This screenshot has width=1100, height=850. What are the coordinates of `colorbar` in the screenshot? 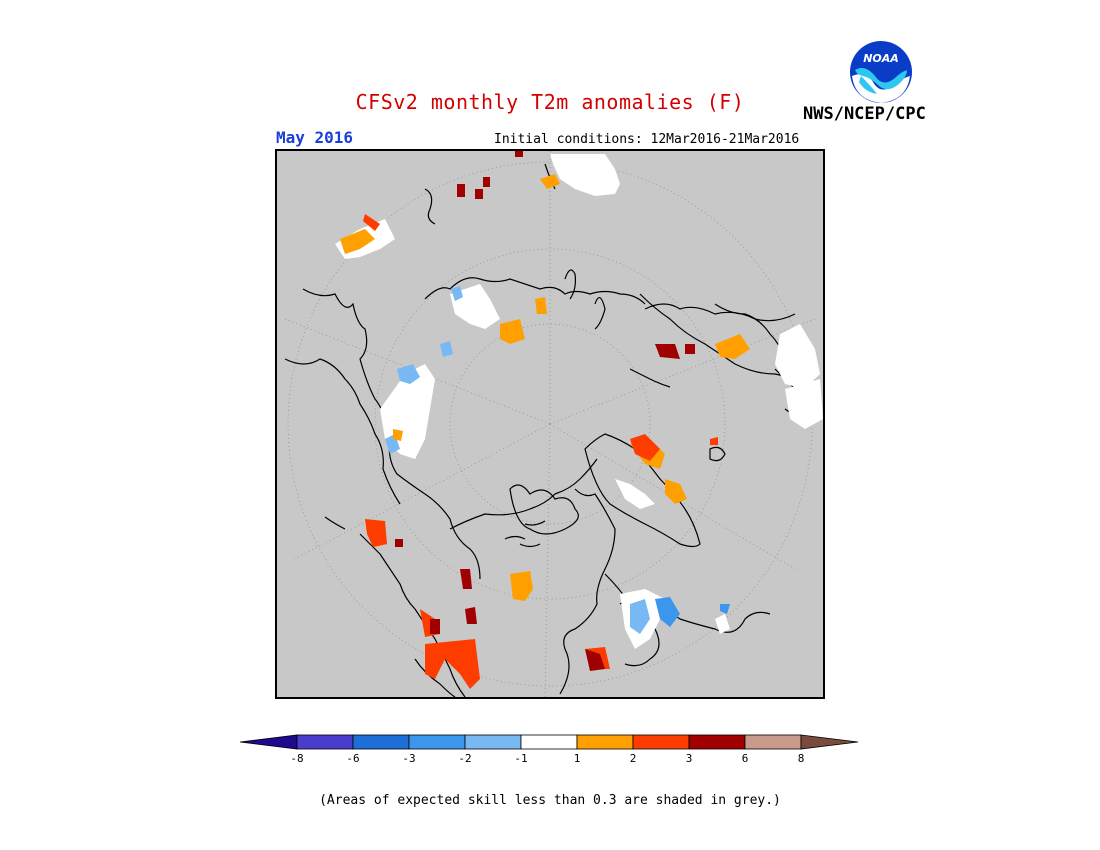 It's located at (549, 742).